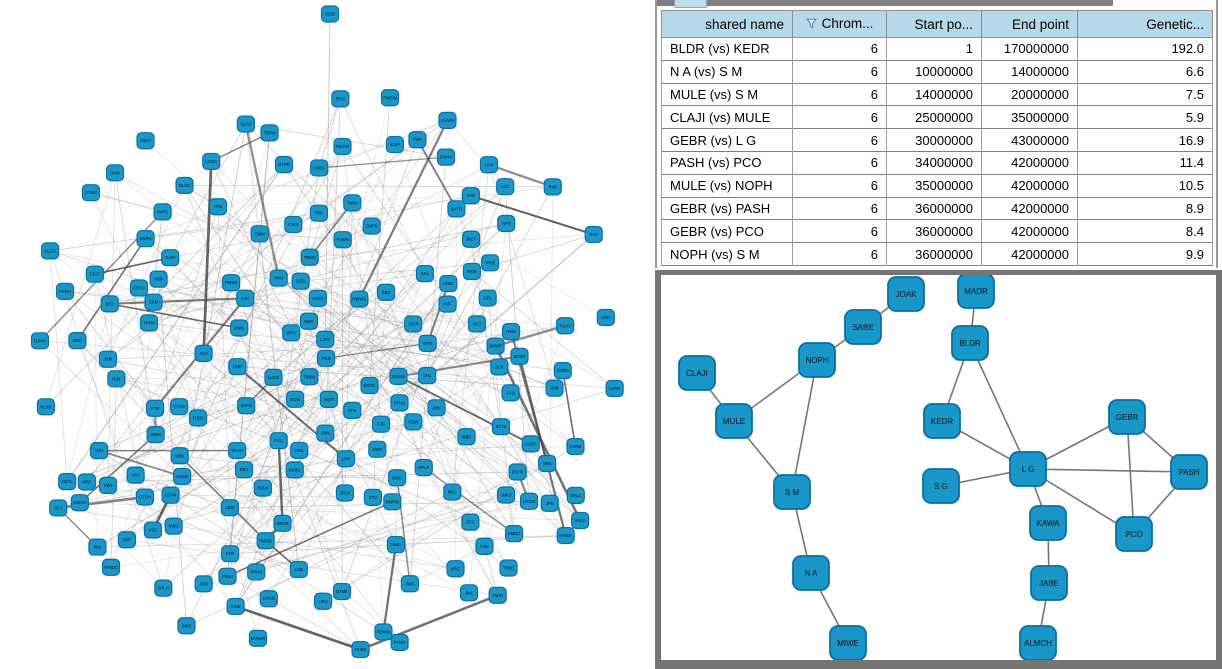 This screenshot has width=1222, height=669. What do you see at coordinates (530, 444) in the screenshot?
I see `network-node: HJDH` at bounding box center [530, 444].